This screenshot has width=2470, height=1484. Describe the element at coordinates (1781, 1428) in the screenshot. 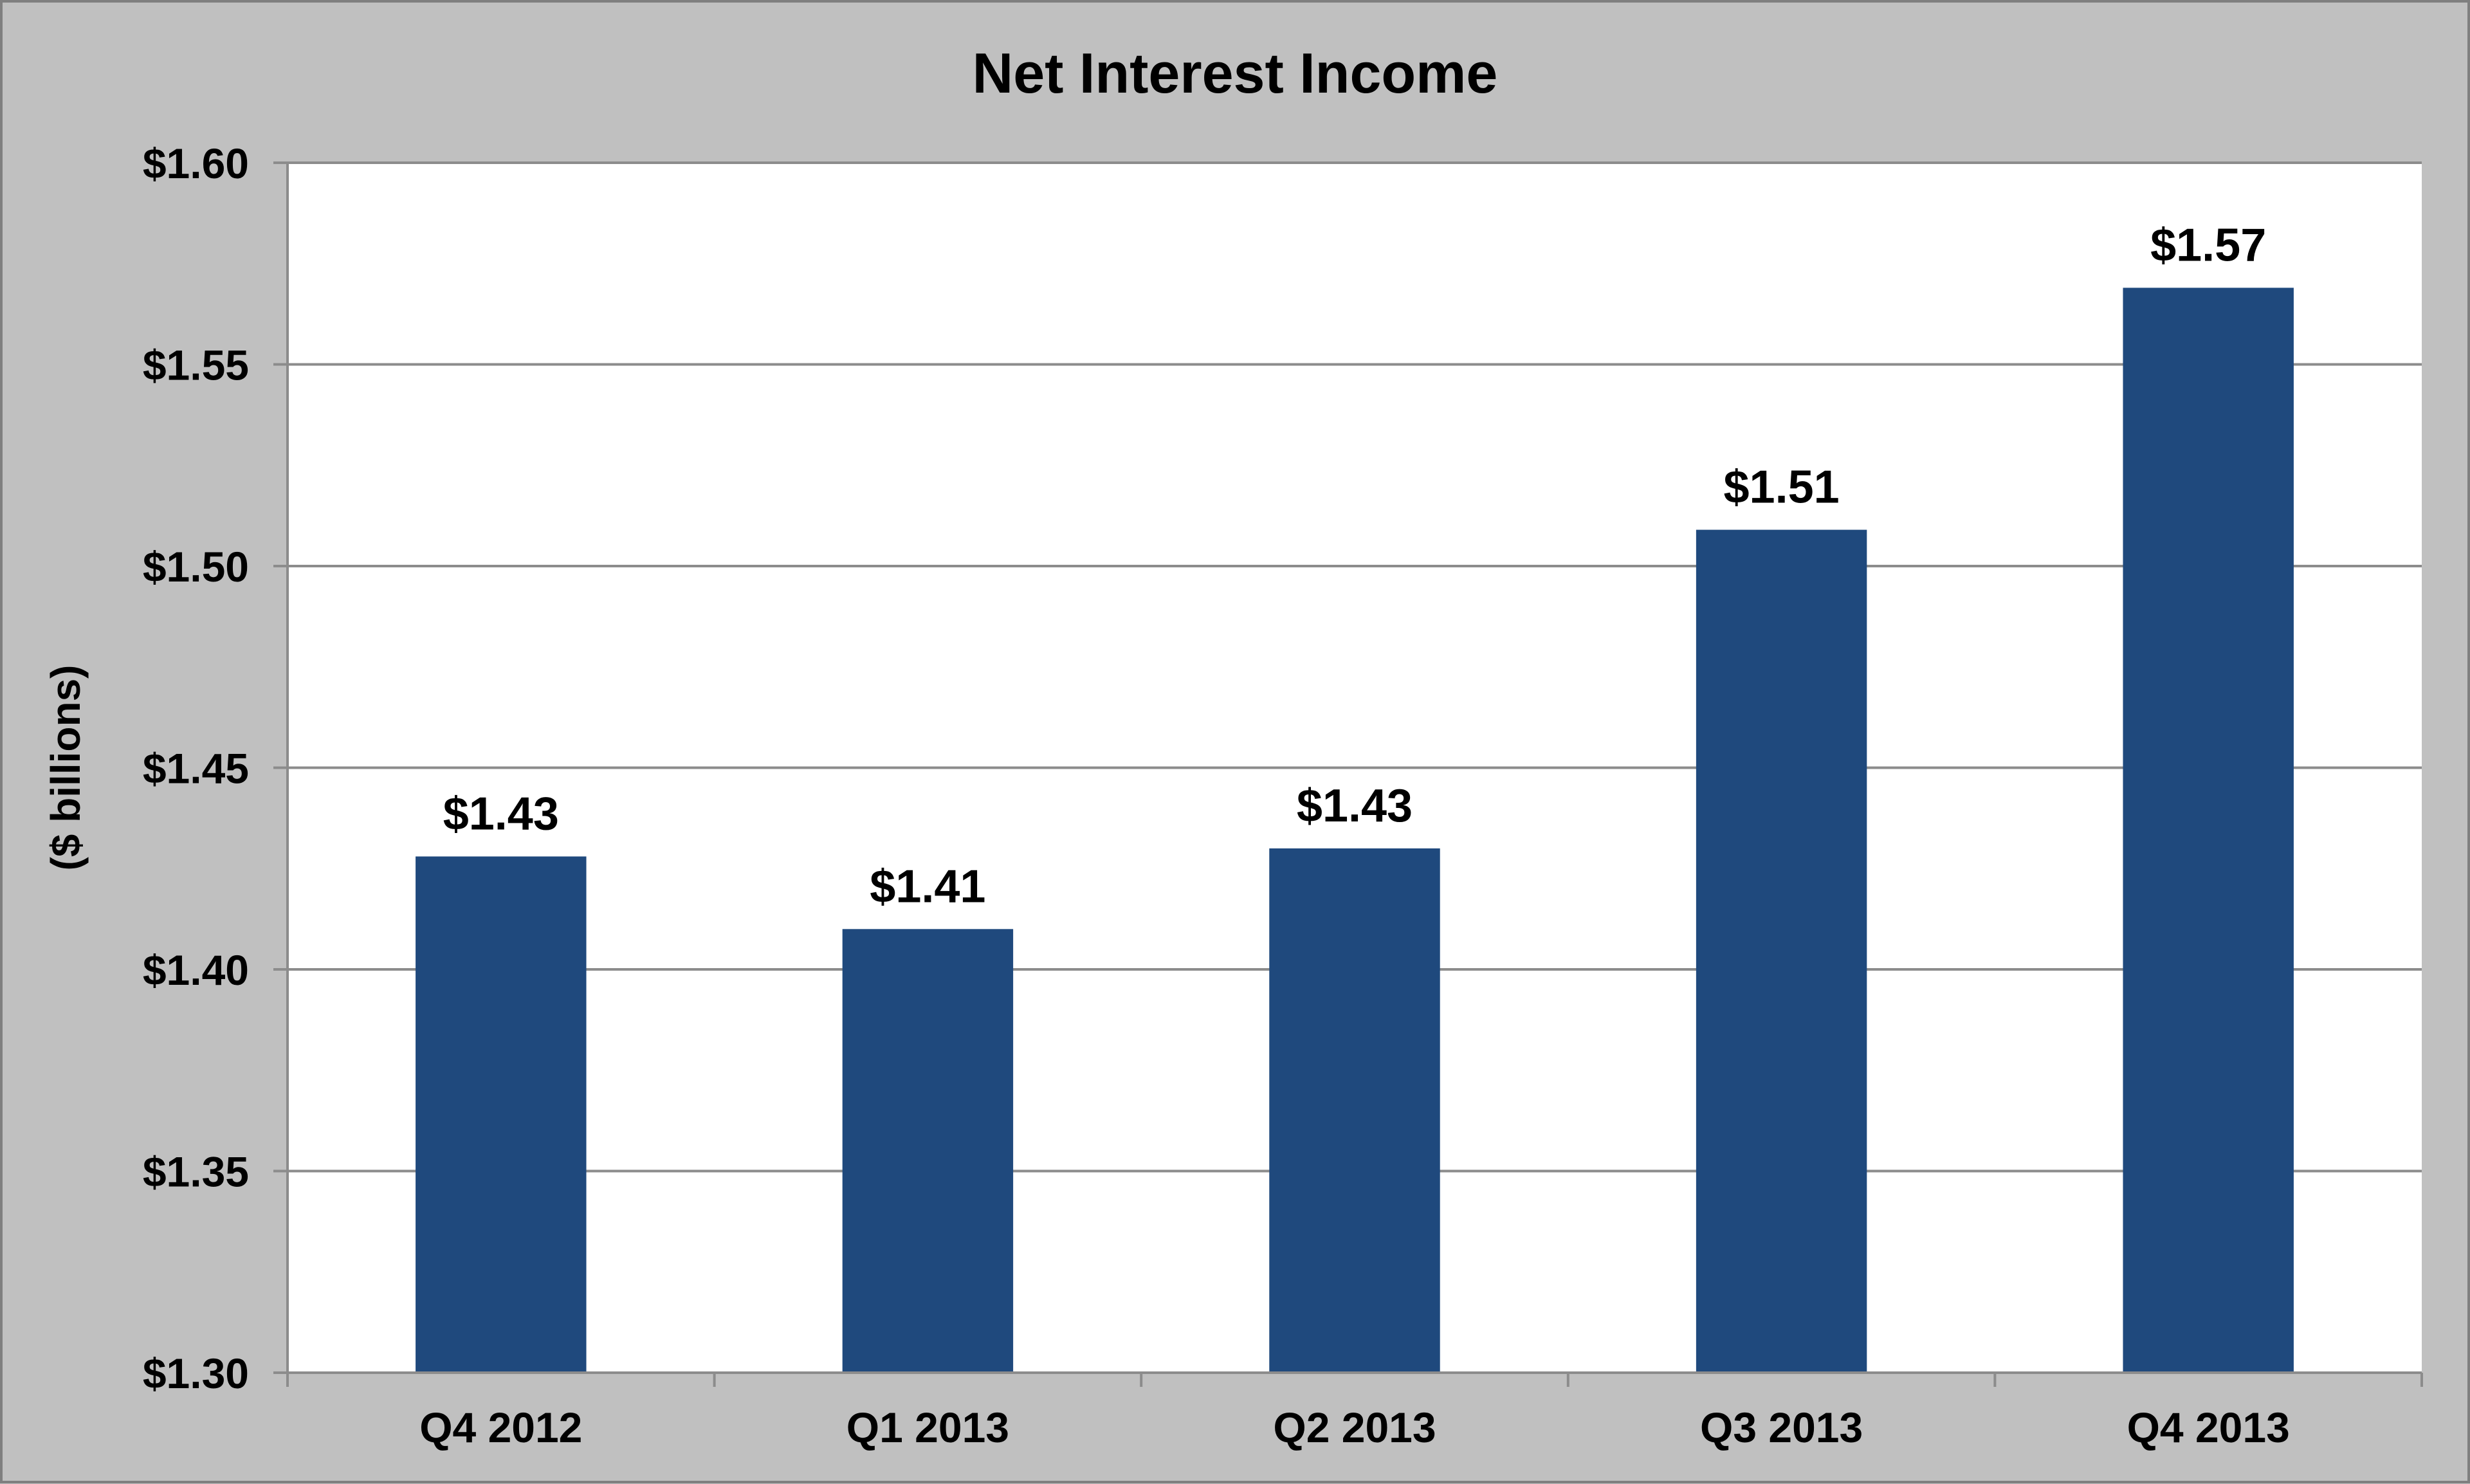

I see `x-tick-label: Q3 2013` at that location.